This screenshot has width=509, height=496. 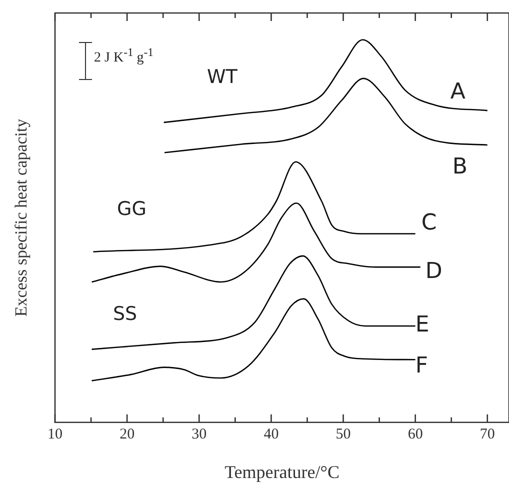 I want to click on series-label: D, so click(x=433, y=271).